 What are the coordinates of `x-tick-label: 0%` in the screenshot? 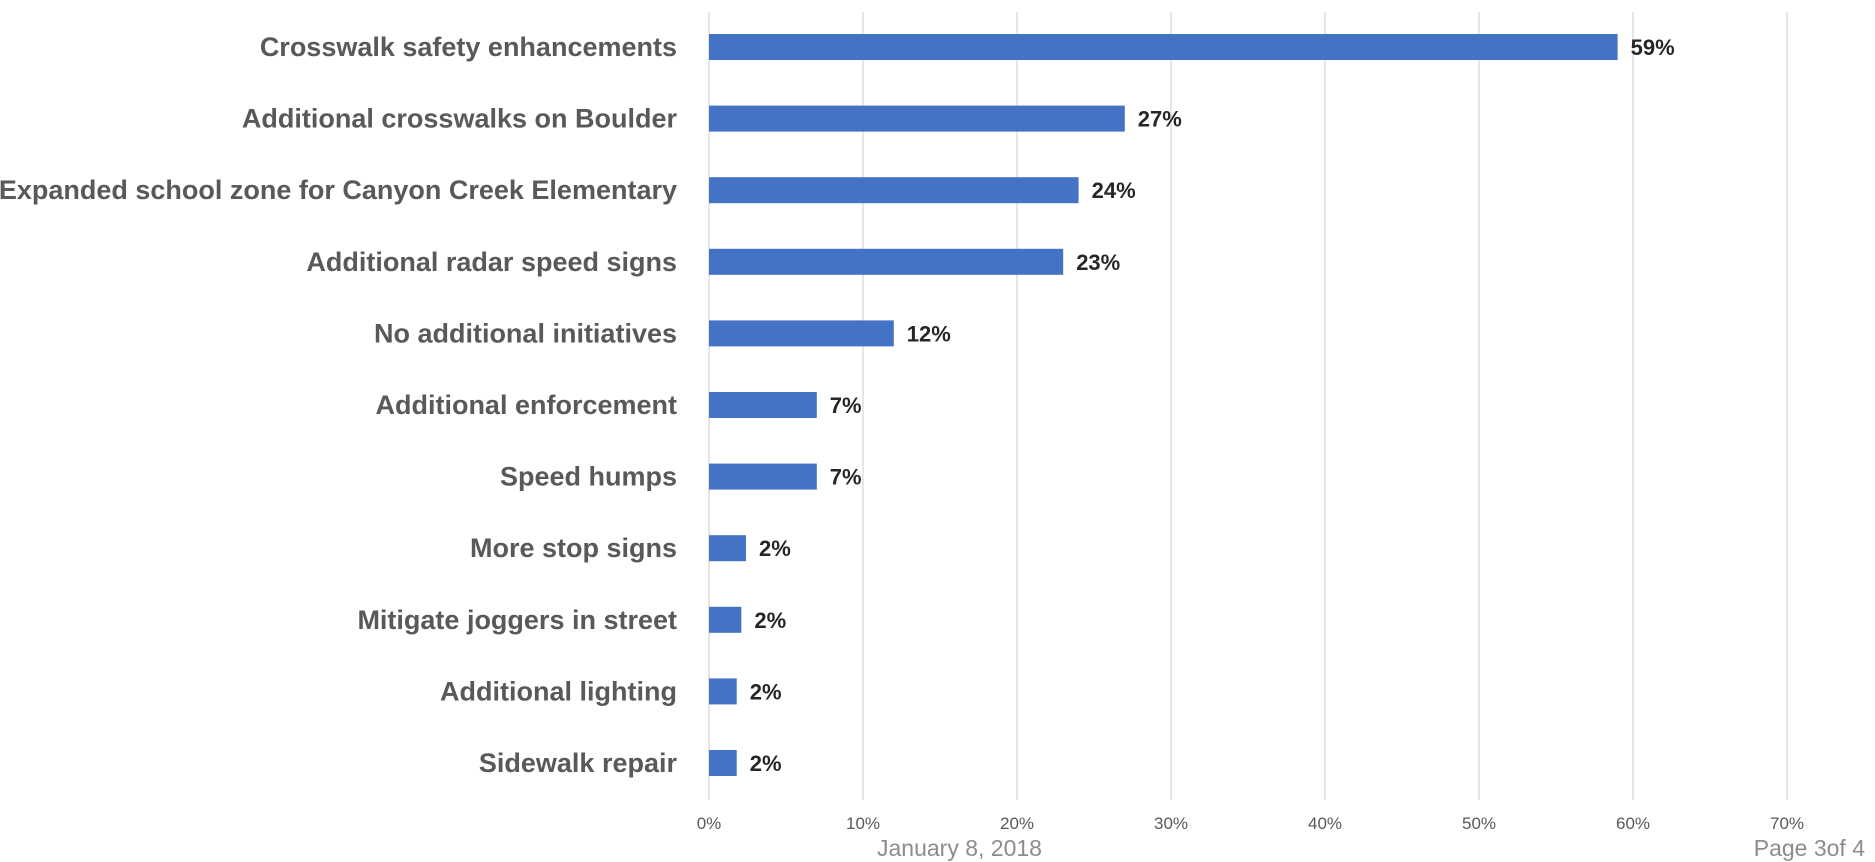 It's located at (709, 823).